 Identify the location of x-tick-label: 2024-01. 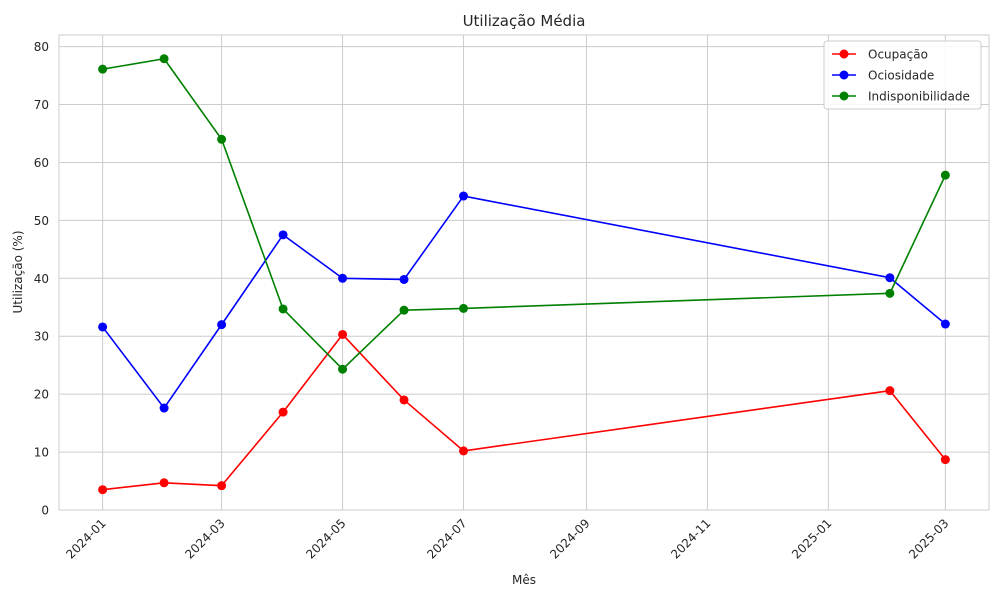
(85, 538).